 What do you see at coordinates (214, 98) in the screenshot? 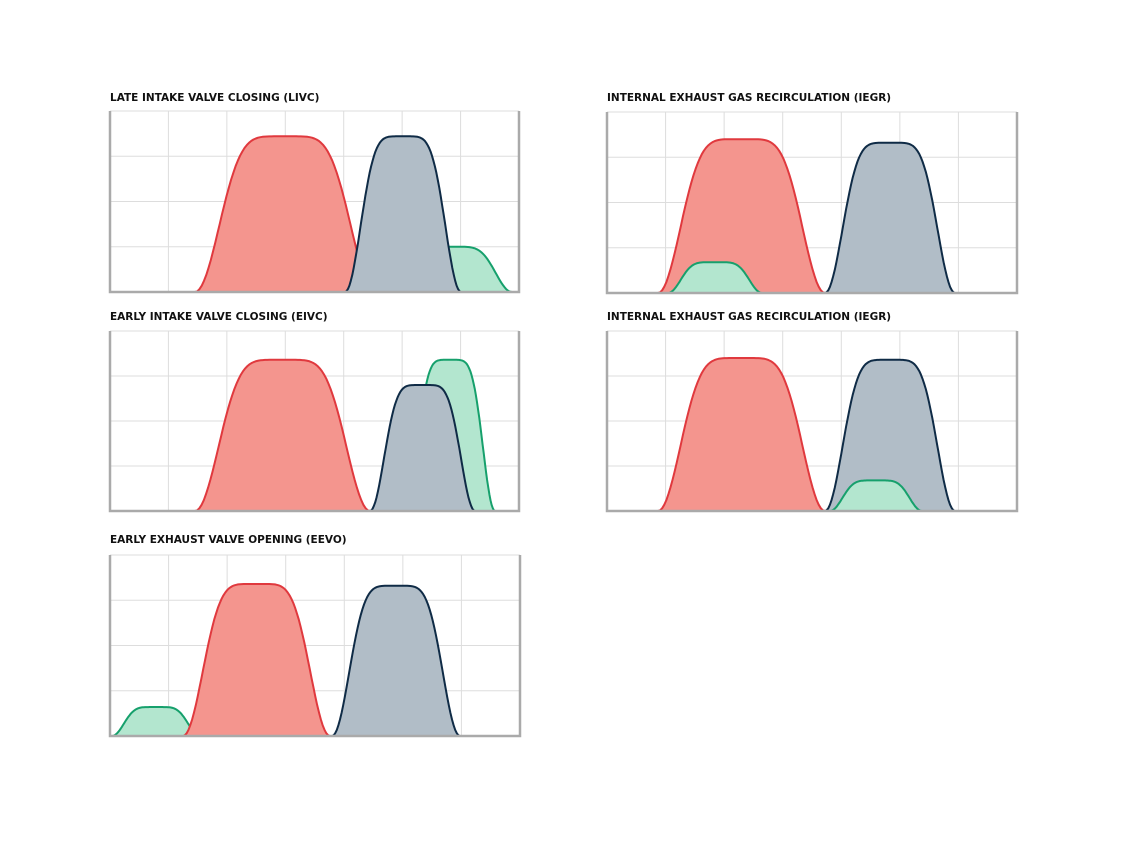
I see `panel-title: LATE INTAKE VALVE CLOSING (LIVC)` at bounding box center [214, 98].